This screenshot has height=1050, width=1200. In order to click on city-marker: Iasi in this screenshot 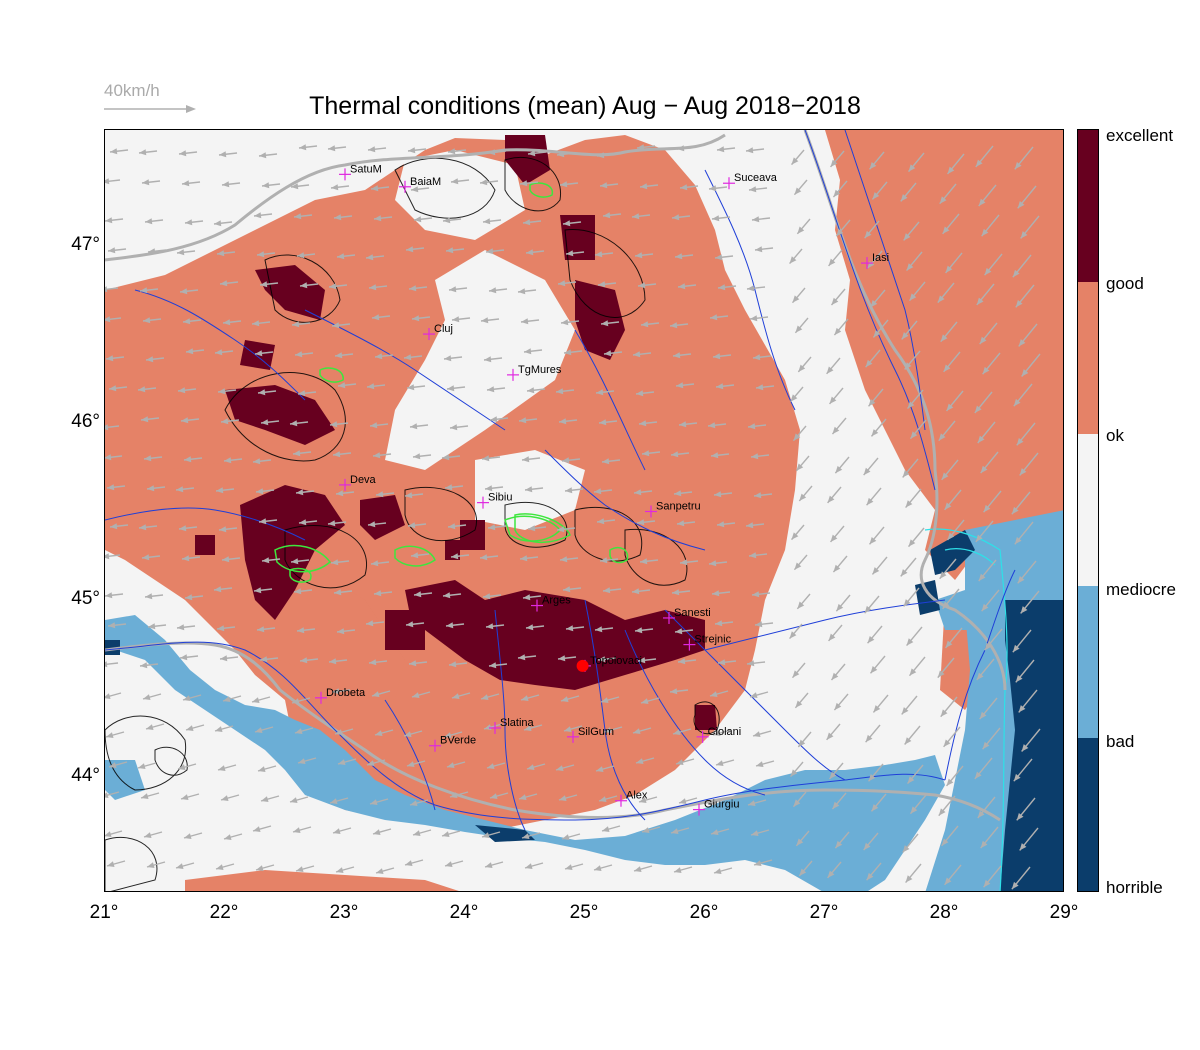, I will do `click(875, 261)`.